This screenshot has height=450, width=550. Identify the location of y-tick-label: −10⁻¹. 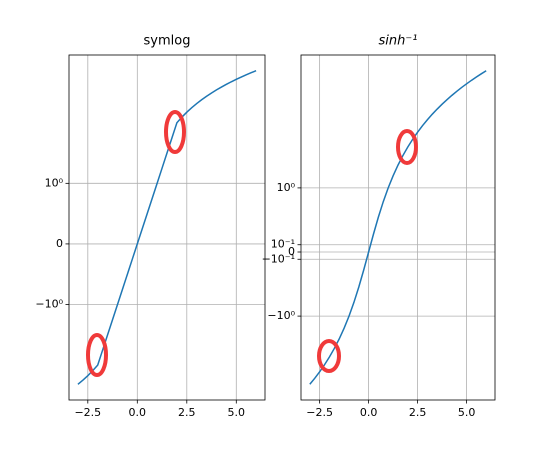
(278, 258).